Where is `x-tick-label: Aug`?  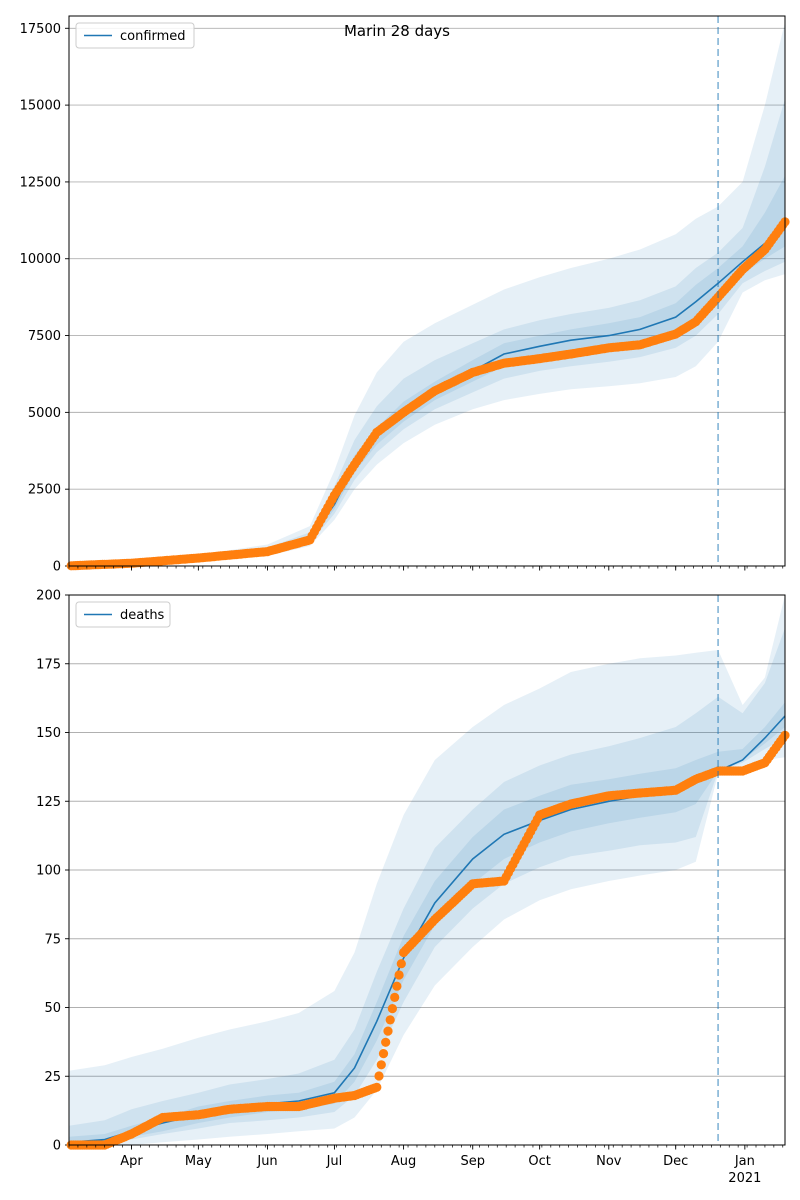
x-tick-label: Aug is located at coordinates (403, 1161).